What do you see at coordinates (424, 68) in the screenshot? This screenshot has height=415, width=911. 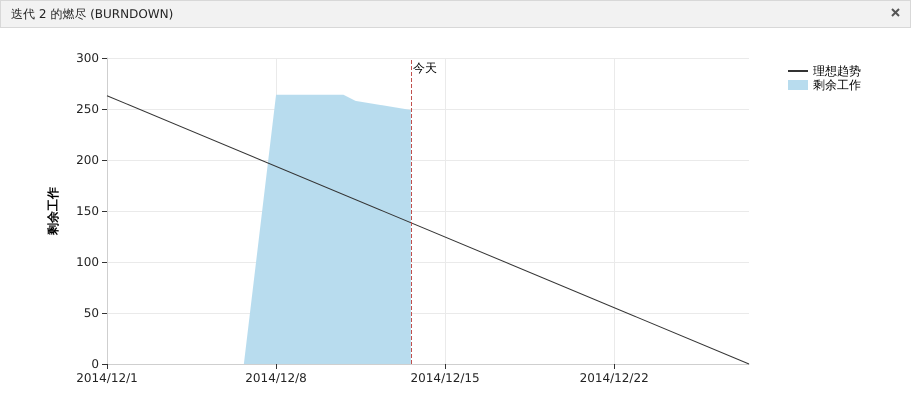 I see `ref-line-label: 今天` at bounding box center [424, 68].